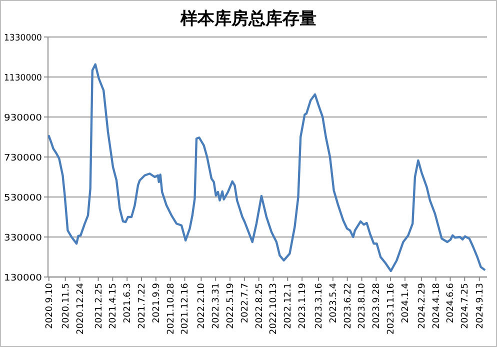  Describe the element at coordinates (422, 305) in the screenshot. I see `x-tick-label: 2024.2.29` at that location.